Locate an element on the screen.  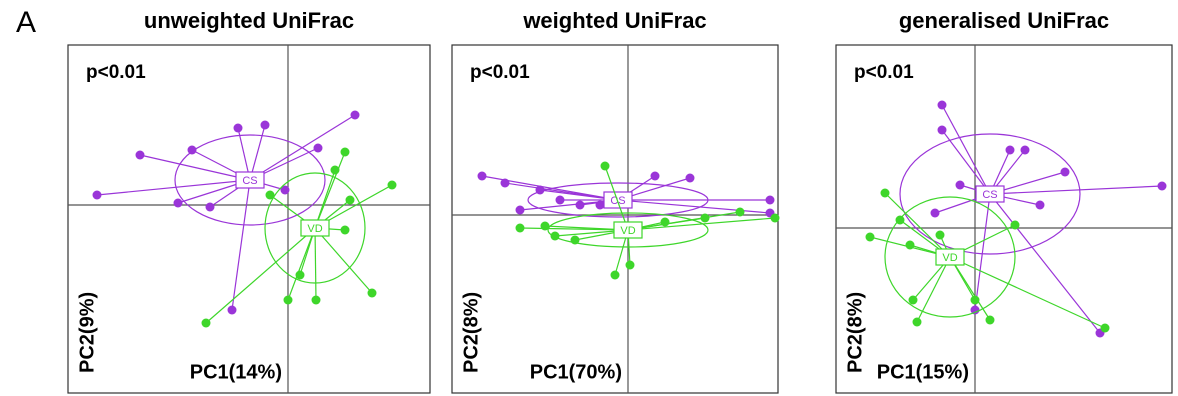
x-axis-label: PC1(15%) is located at coordinates (923, 372).